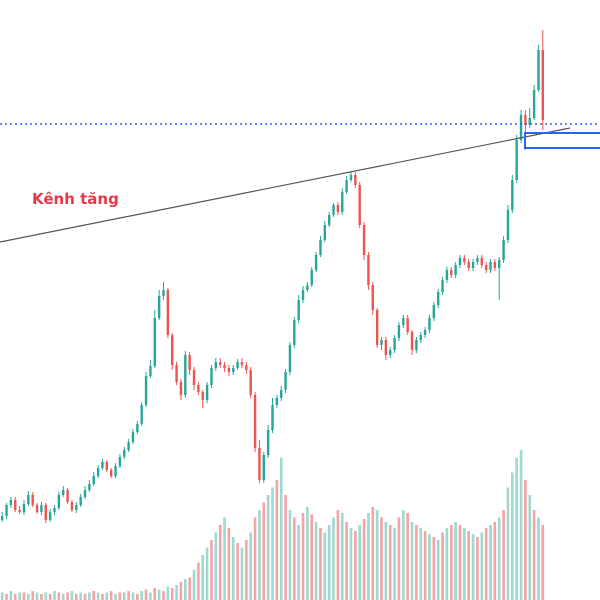  I want to click on channel-label: Kênh tăng, so click(75, 199).